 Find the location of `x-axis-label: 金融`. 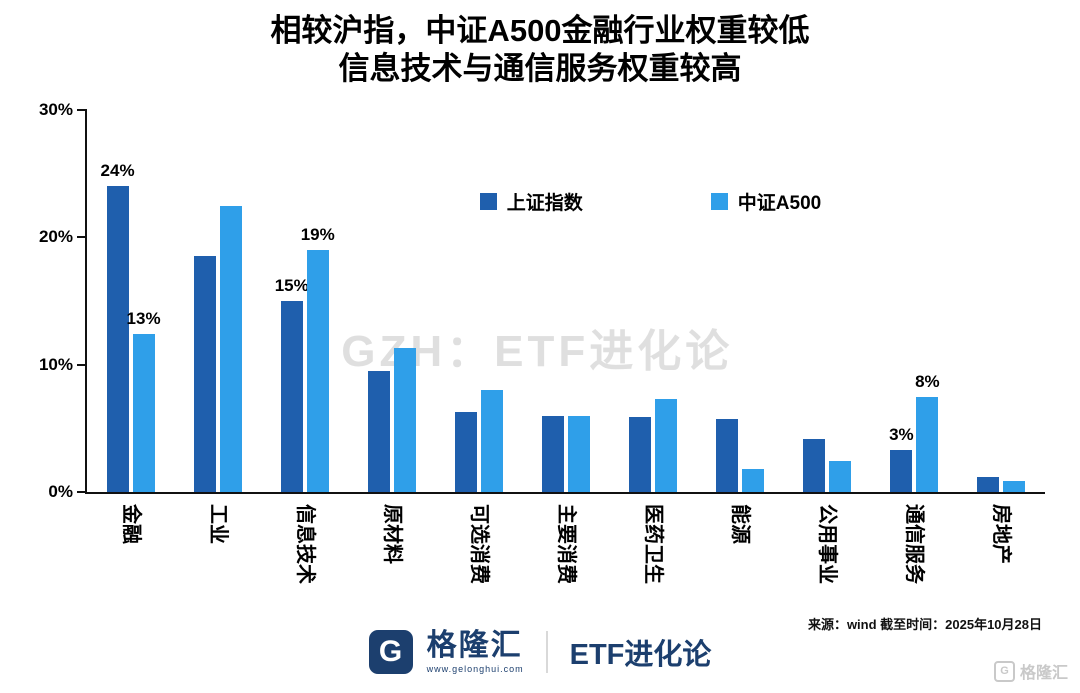

x-axis-label: 金融 is located at coordinates (130, 524).